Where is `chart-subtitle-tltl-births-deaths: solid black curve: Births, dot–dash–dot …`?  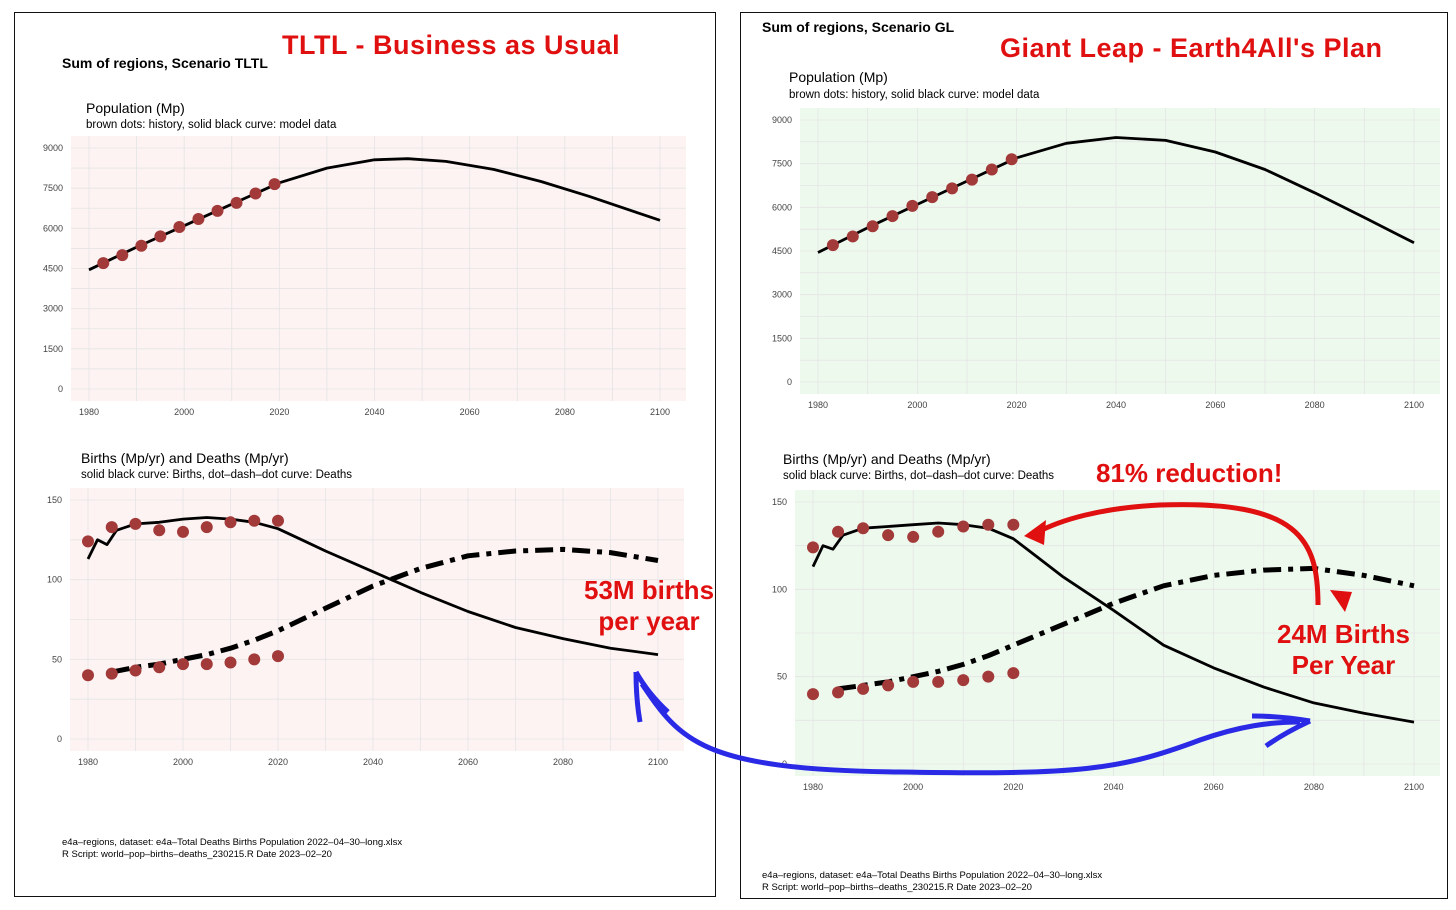 chart-subtitle-tltl-births-deaths: solid black curve: Births, dot–dash–dot … is located at coordinates (217, 475).